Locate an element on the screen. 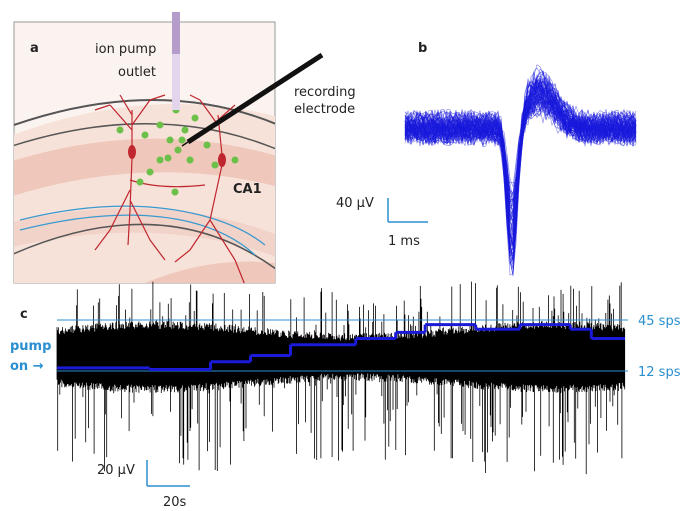 The width and height of the screenshot is (683, 511). rate-overlay: 45 sps 12 sps is located at coordinates (369, 347).